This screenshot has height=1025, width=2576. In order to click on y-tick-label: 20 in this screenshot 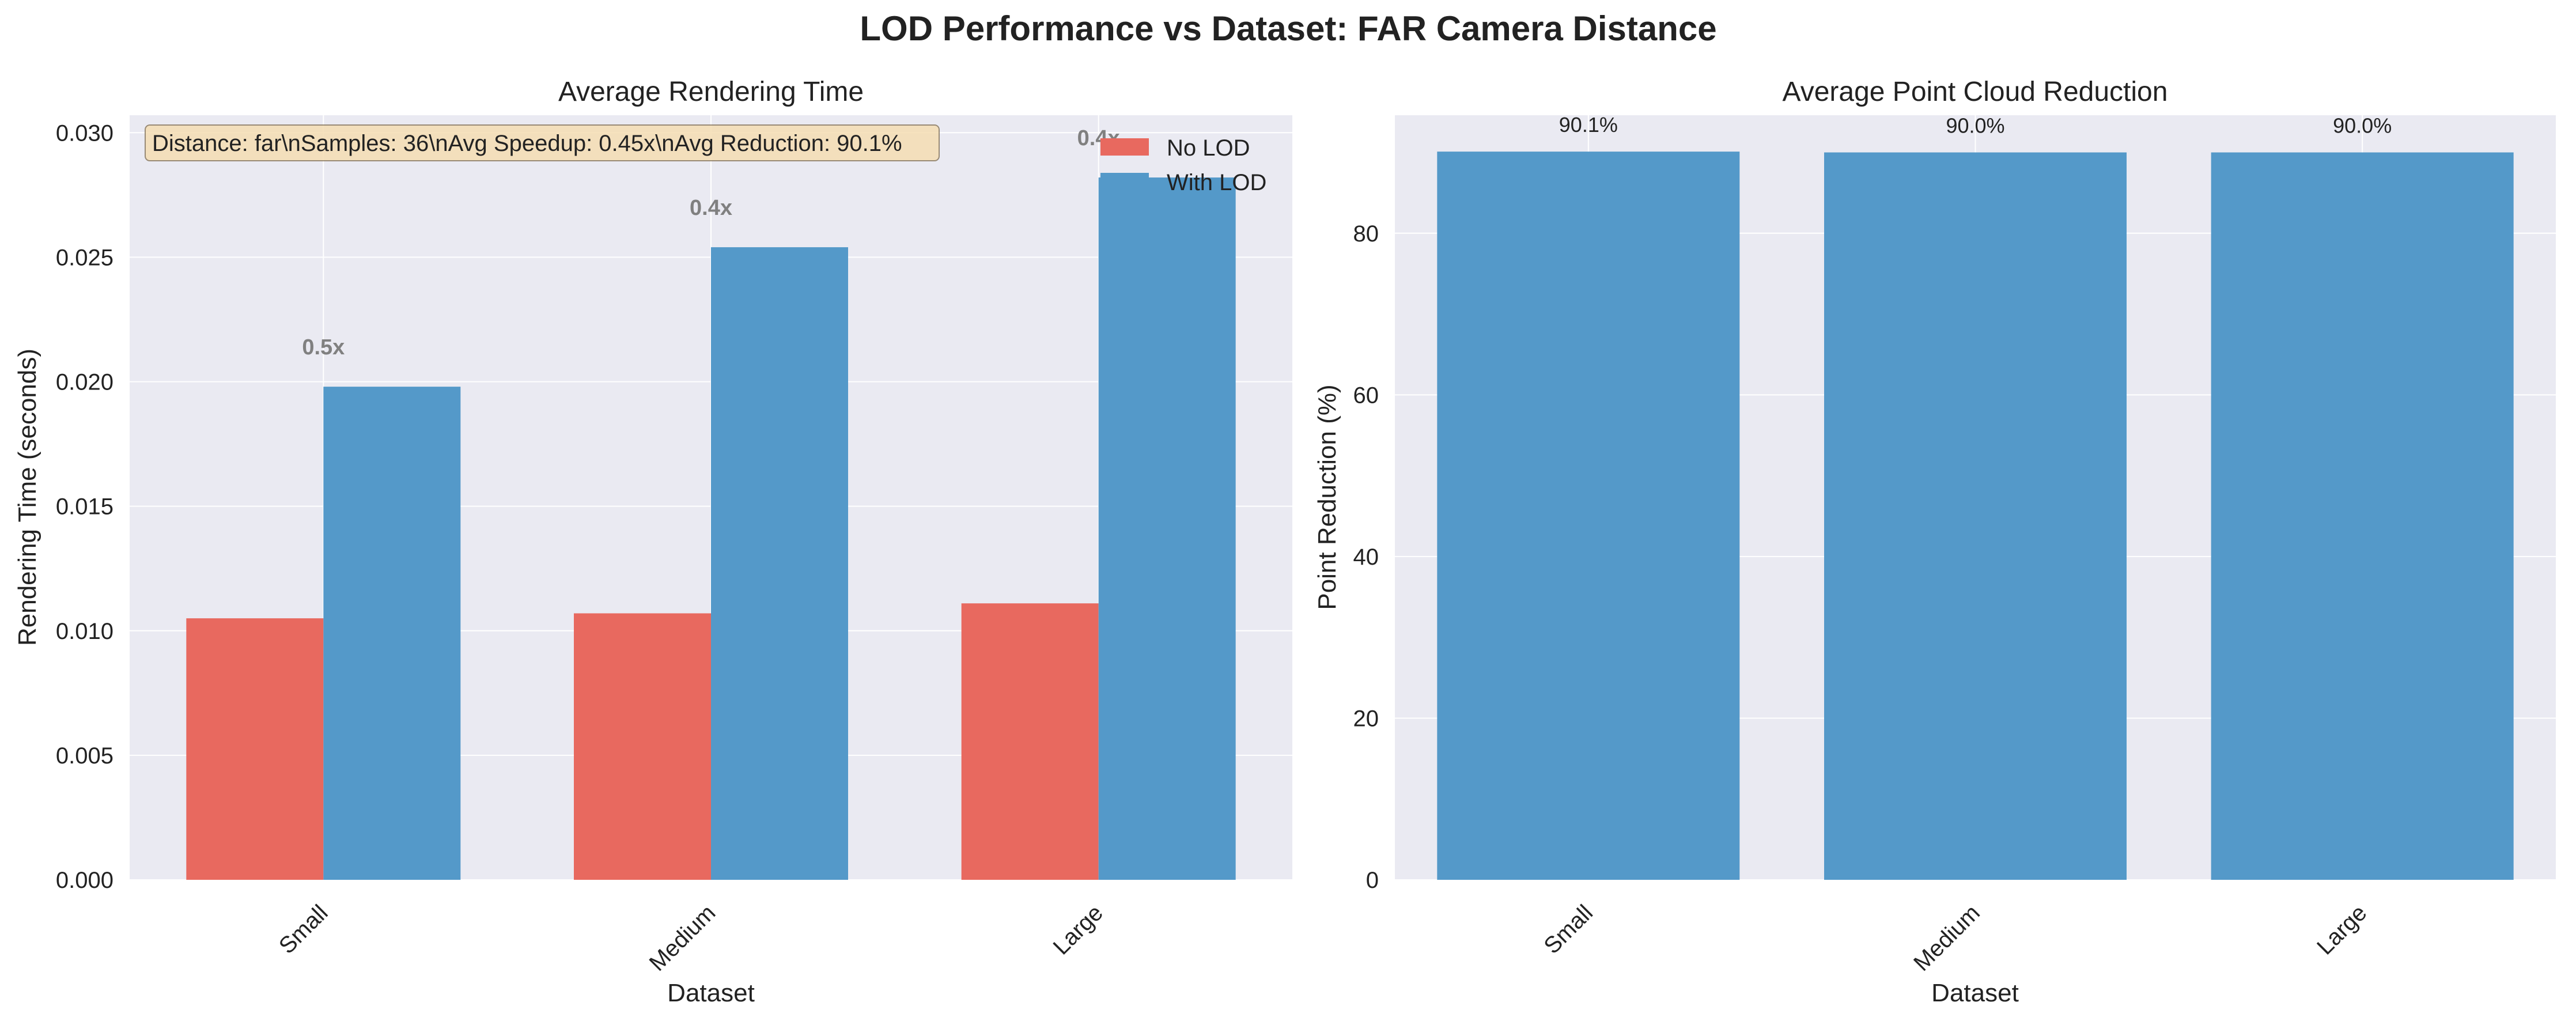, I will do `click(1366, 718)`.